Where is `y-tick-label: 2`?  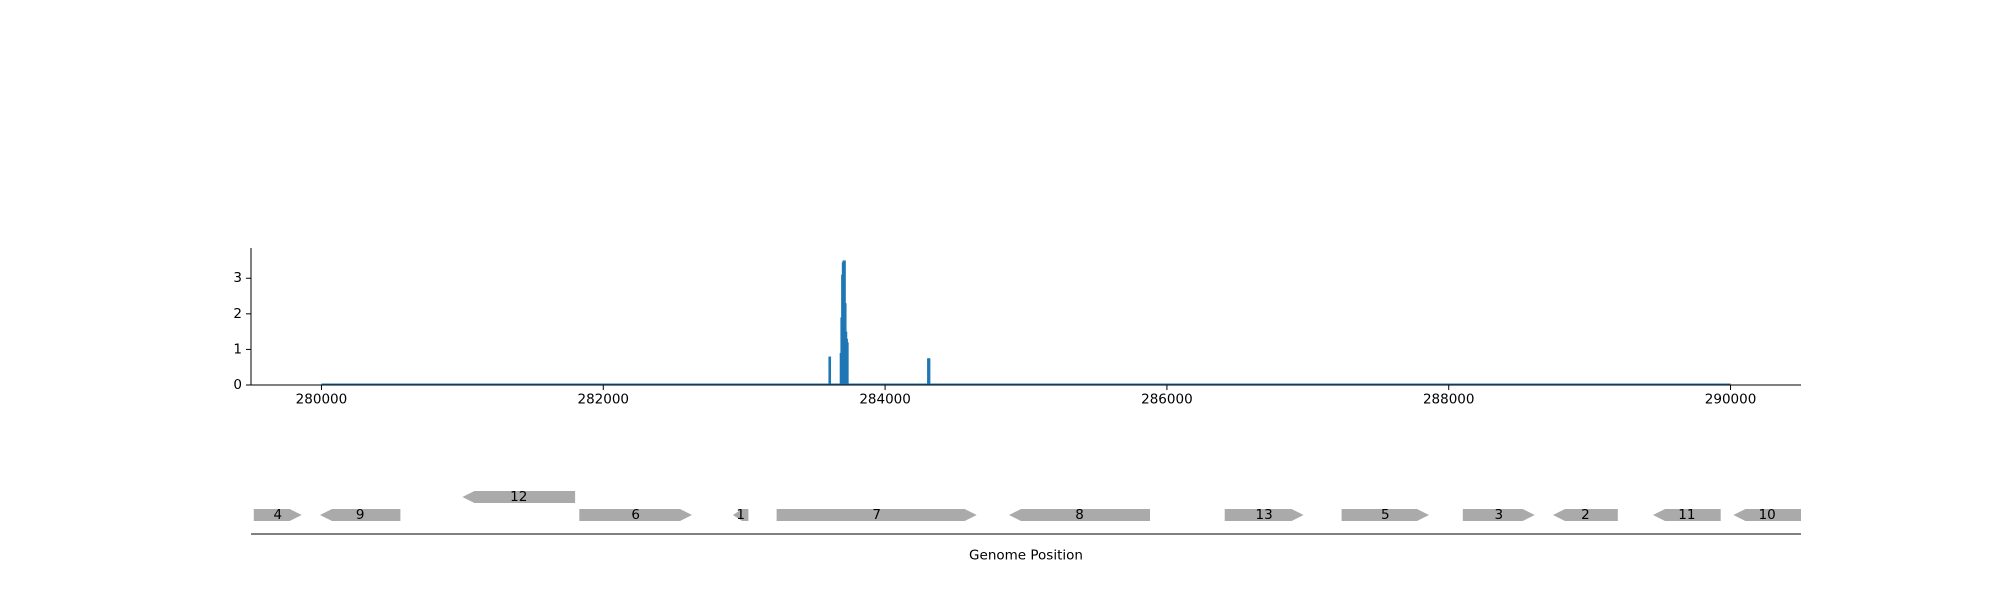 y-tick-label: 2 is located at coordinates (237, 314).